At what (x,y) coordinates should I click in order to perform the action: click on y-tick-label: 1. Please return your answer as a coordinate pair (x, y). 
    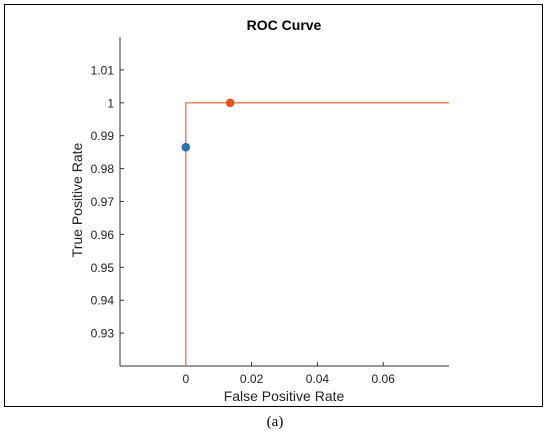
    Looking at the image, I should click on (110, 103).